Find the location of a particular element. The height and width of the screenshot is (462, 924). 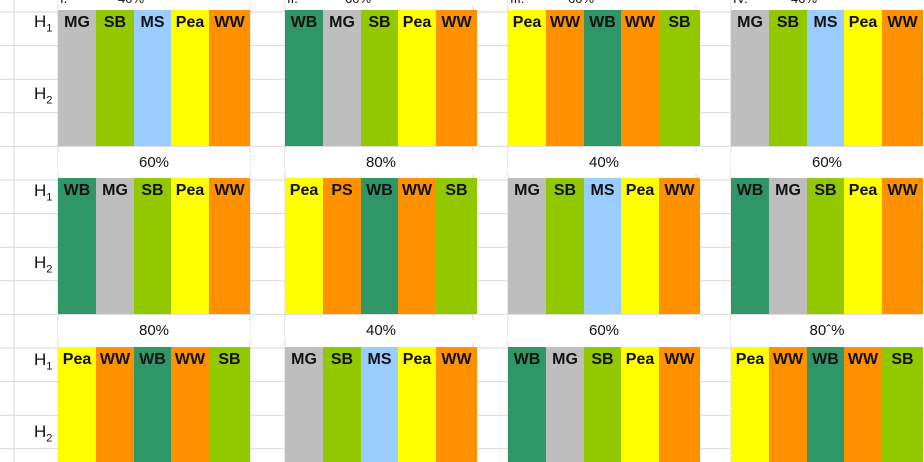

panel-tag: IV. is located at coordinates (740, 2).